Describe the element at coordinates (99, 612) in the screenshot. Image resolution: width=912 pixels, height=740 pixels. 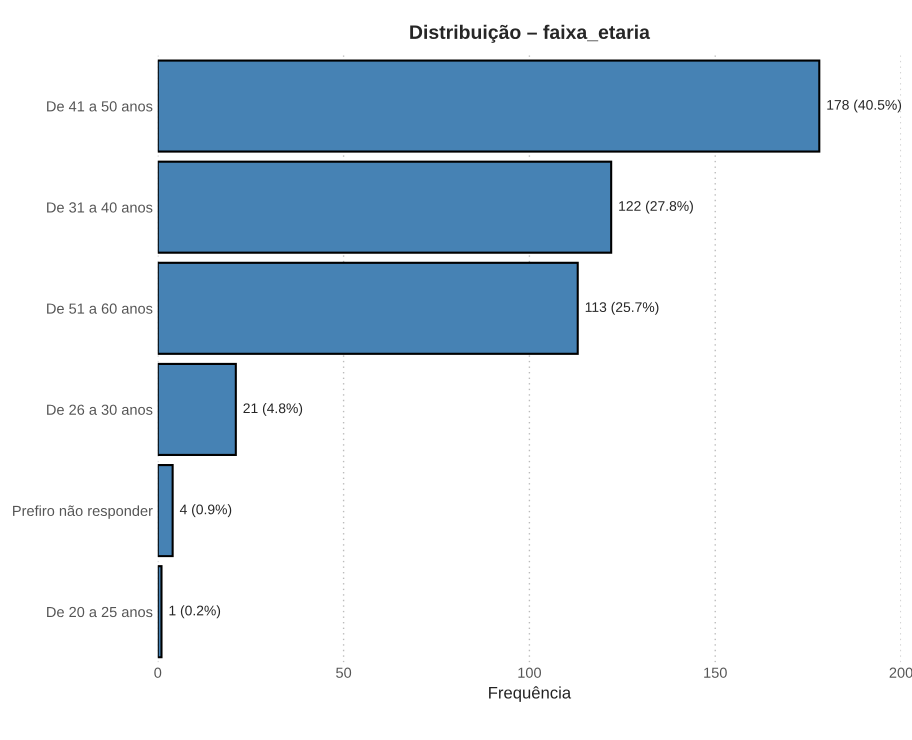
I see `y-tick-label: De 20 a 25 anos` at that location.